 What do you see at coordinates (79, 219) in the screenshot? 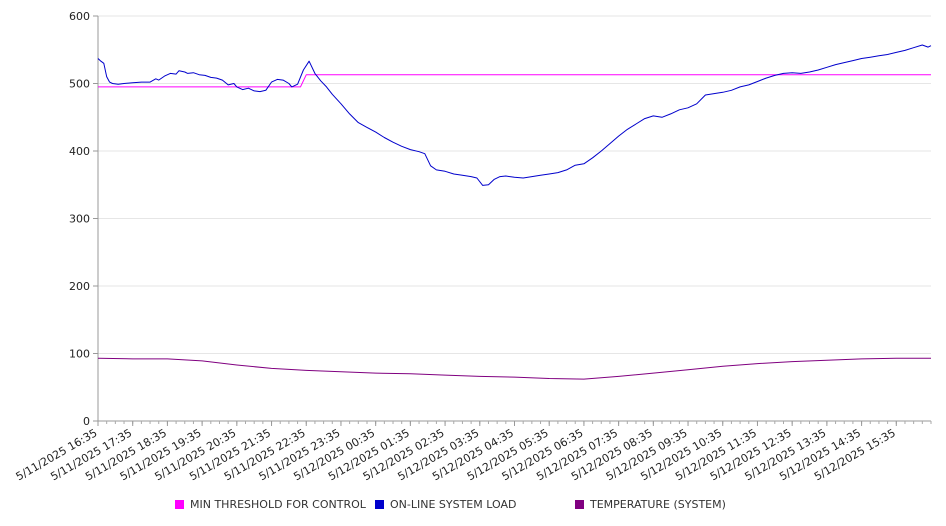
I see `y-tick-label: 300` at bounding box center [79, 219].